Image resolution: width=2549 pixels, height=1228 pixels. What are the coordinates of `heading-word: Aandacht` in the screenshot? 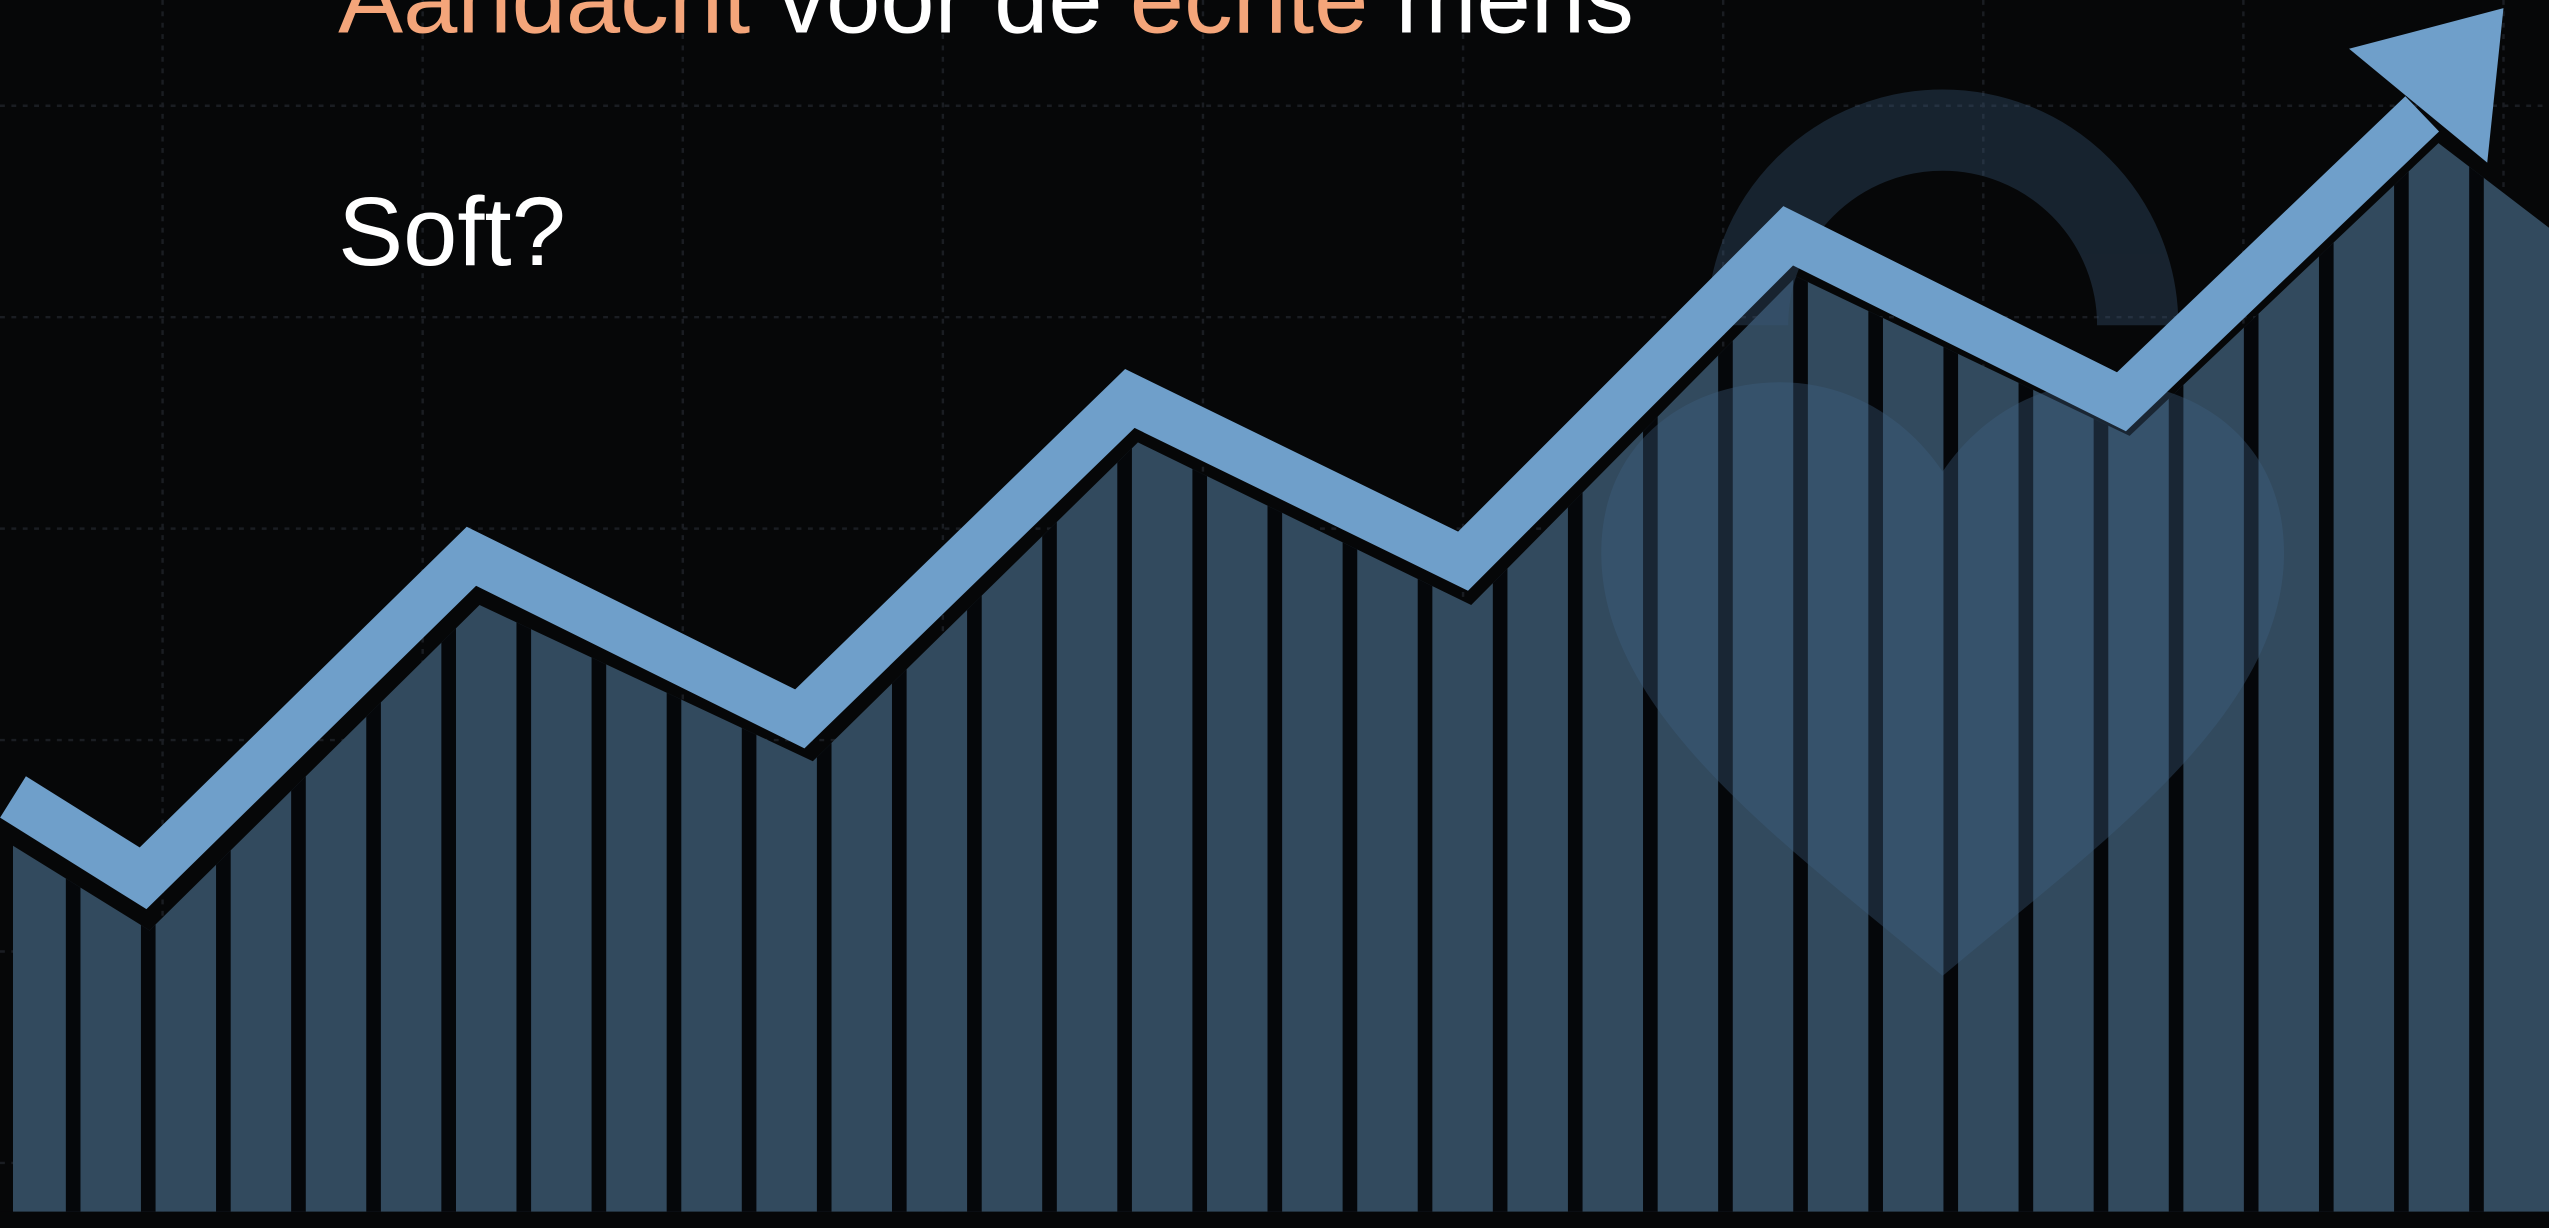 It's located at (544, 27).